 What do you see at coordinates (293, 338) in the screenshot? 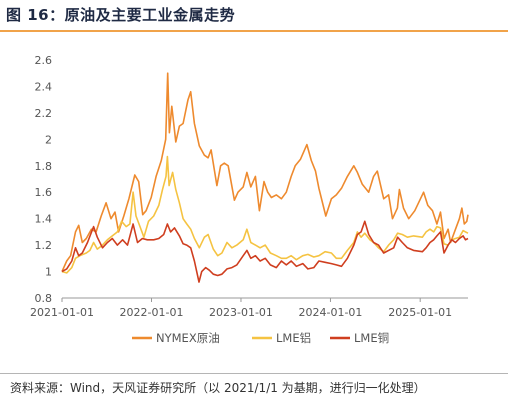
I see `legend-label: LME铝` at bounding box center [293, 338].